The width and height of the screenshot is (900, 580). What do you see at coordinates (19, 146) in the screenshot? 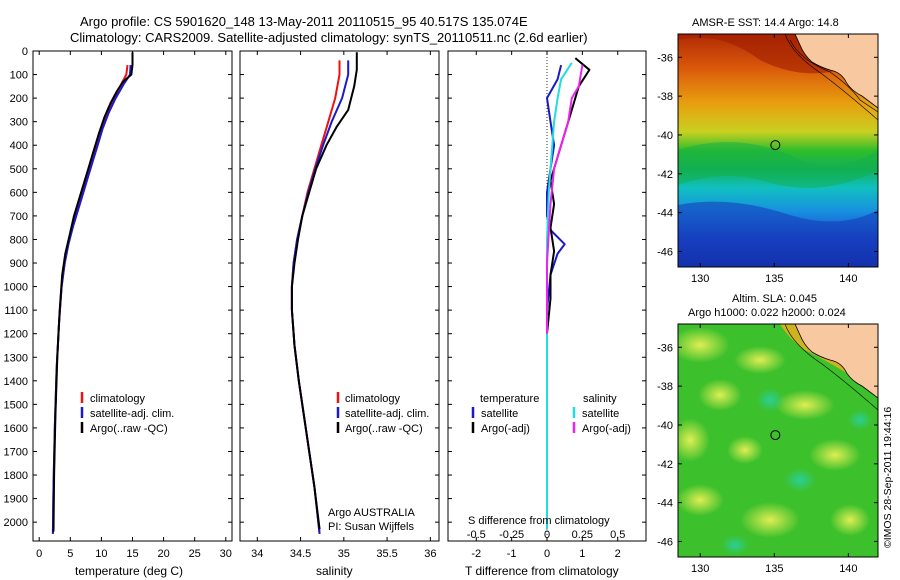
I see `depth-tick-label: 400` at bounding box center [19, 146].